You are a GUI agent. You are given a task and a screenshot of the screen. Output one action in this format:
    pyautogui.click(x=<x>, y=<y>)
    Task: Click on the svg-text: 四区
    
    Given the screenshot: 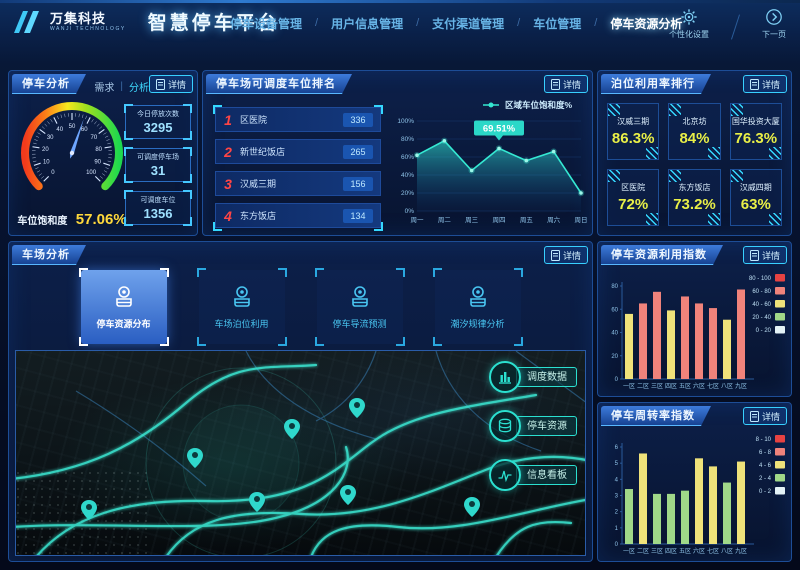 What is the action you would take?
    pyautogui.click(x=671, y=551)
    